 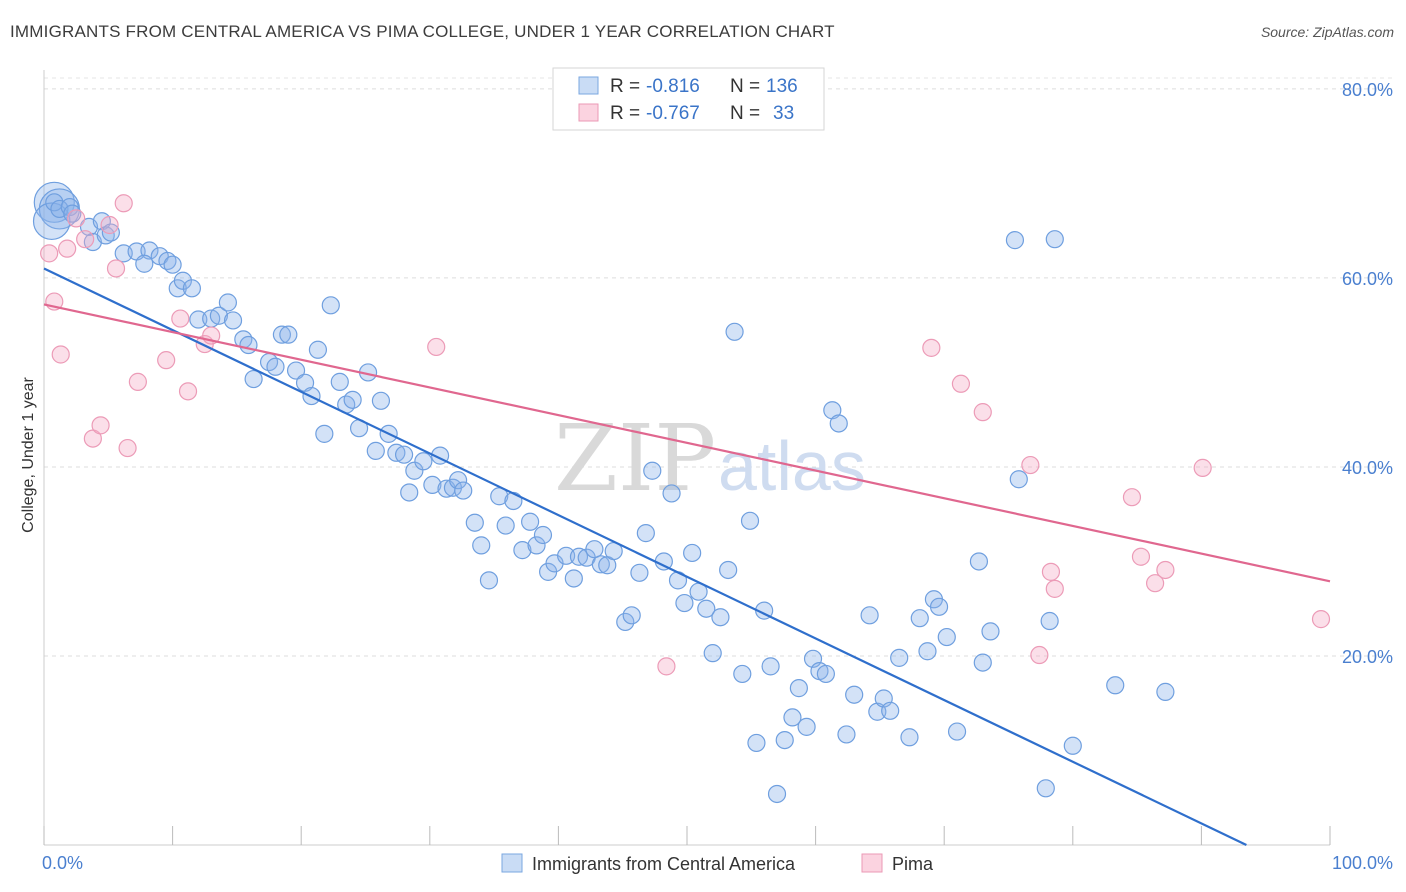 I want to click on y-tick-label: 20.0%, so click(x=1367, y=657).